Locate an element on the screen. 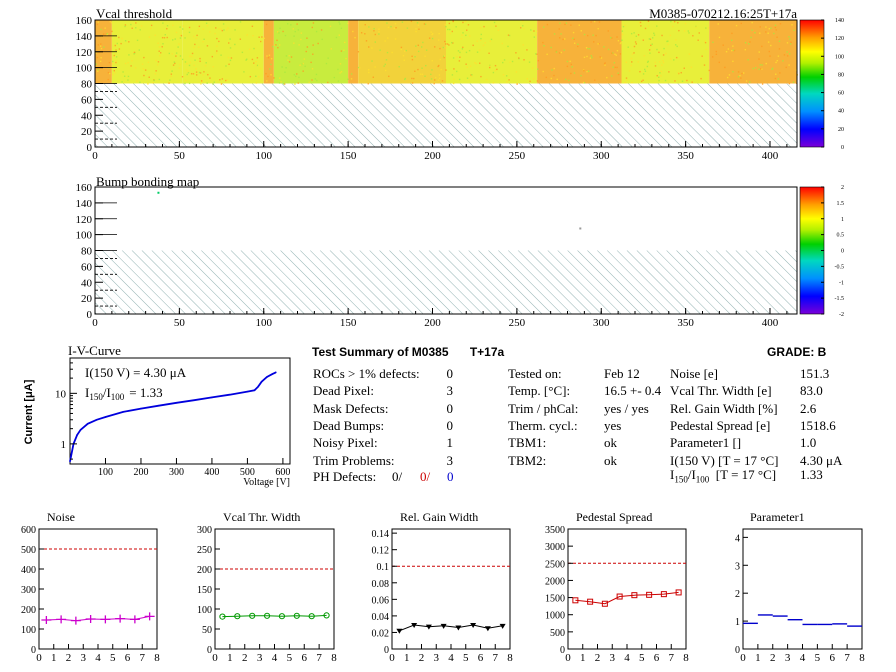 The width and height of the screenshot is (896, 672). condition-label: Tested on: is located at coordinates (535, 373).